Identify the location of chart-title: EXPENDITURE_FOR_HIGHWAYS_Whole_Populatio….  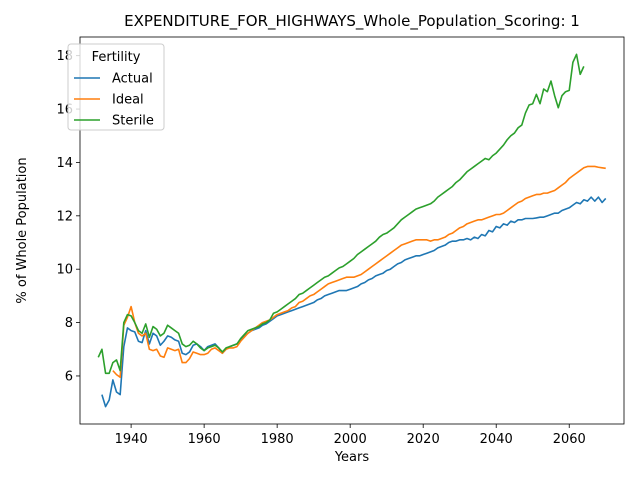
(352, 21).